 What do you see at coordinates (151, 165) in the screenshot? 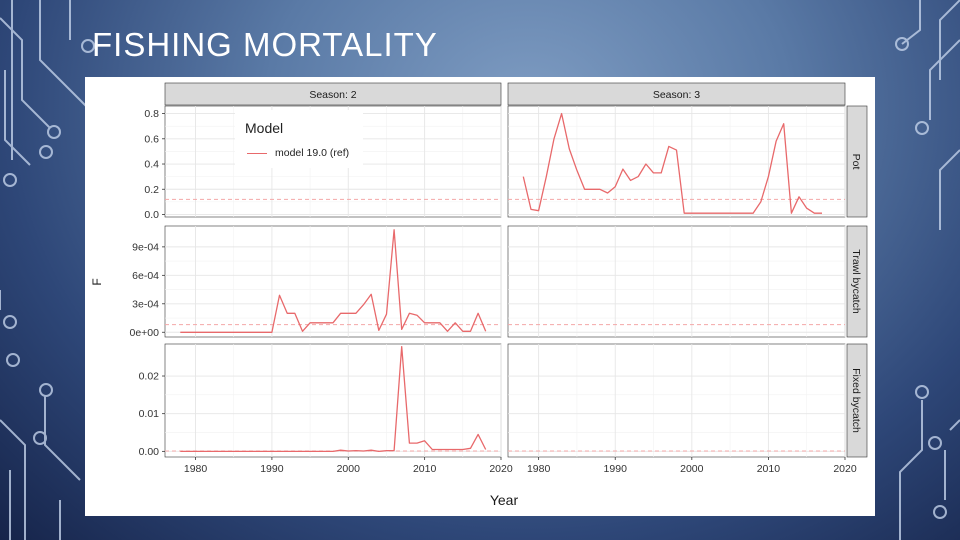
I see `y-tick-label: 0.4` at bounding box center [151, 165].